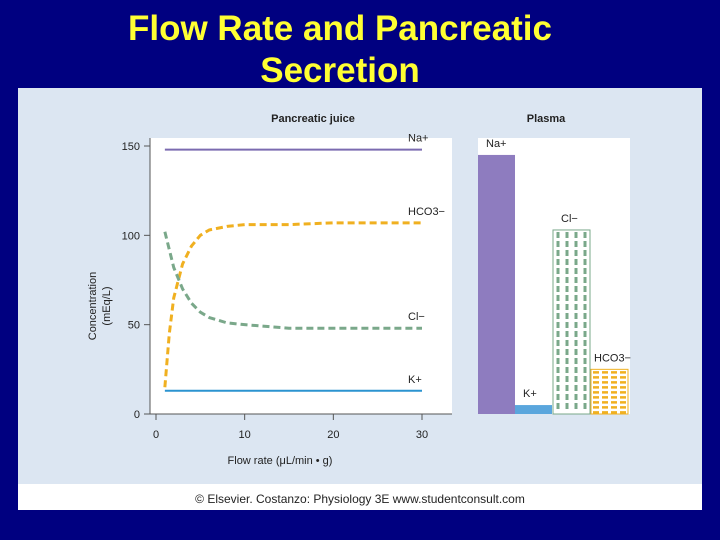 The height and width of the screenshot is (540, 720). What do you see at coordinates (245, 435) in the screenshot?
I see `x-tick-label: 10` at bounding box center [245, 435].